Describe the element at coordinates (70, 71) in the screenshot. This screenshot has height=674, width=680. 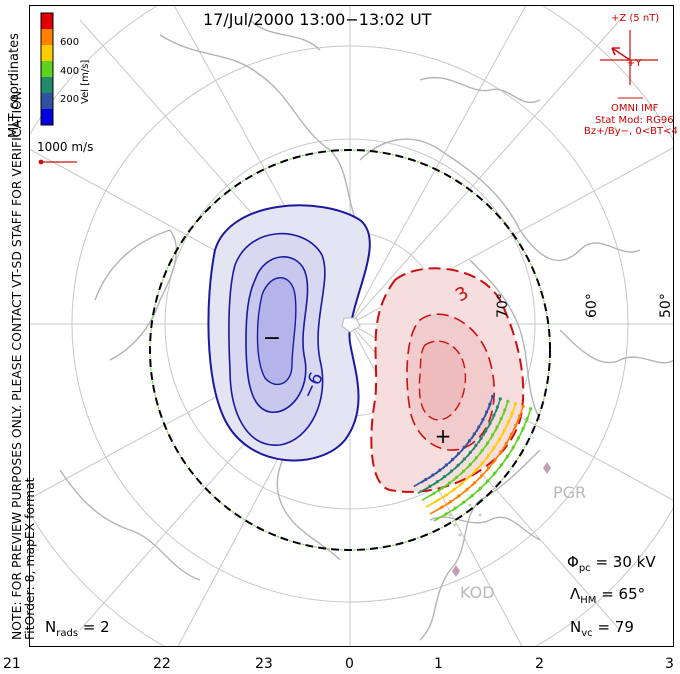
I see `colorbar-tick-400: 400` at that location.